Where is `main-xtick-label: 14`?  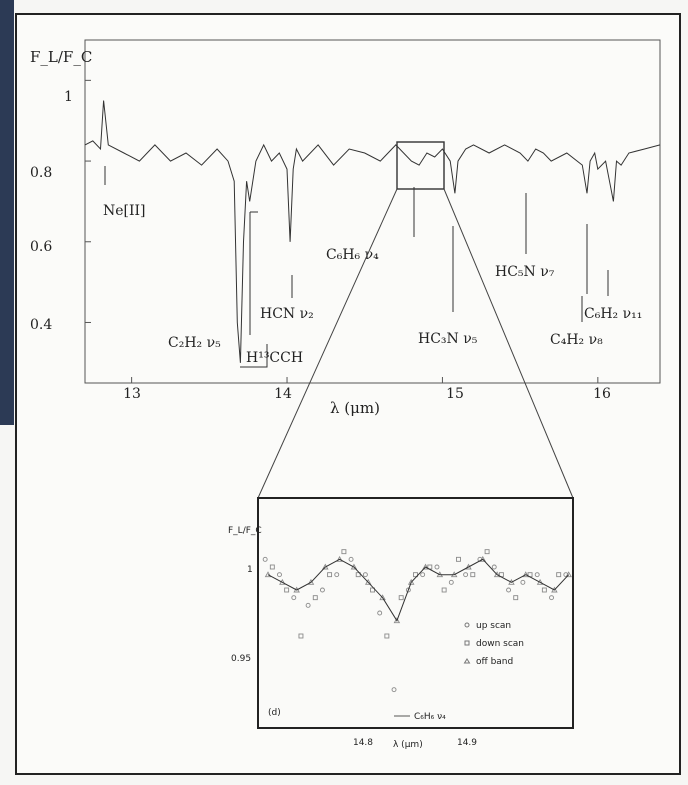 main-xtick-label: 14 is located at coordinates (283, 394).